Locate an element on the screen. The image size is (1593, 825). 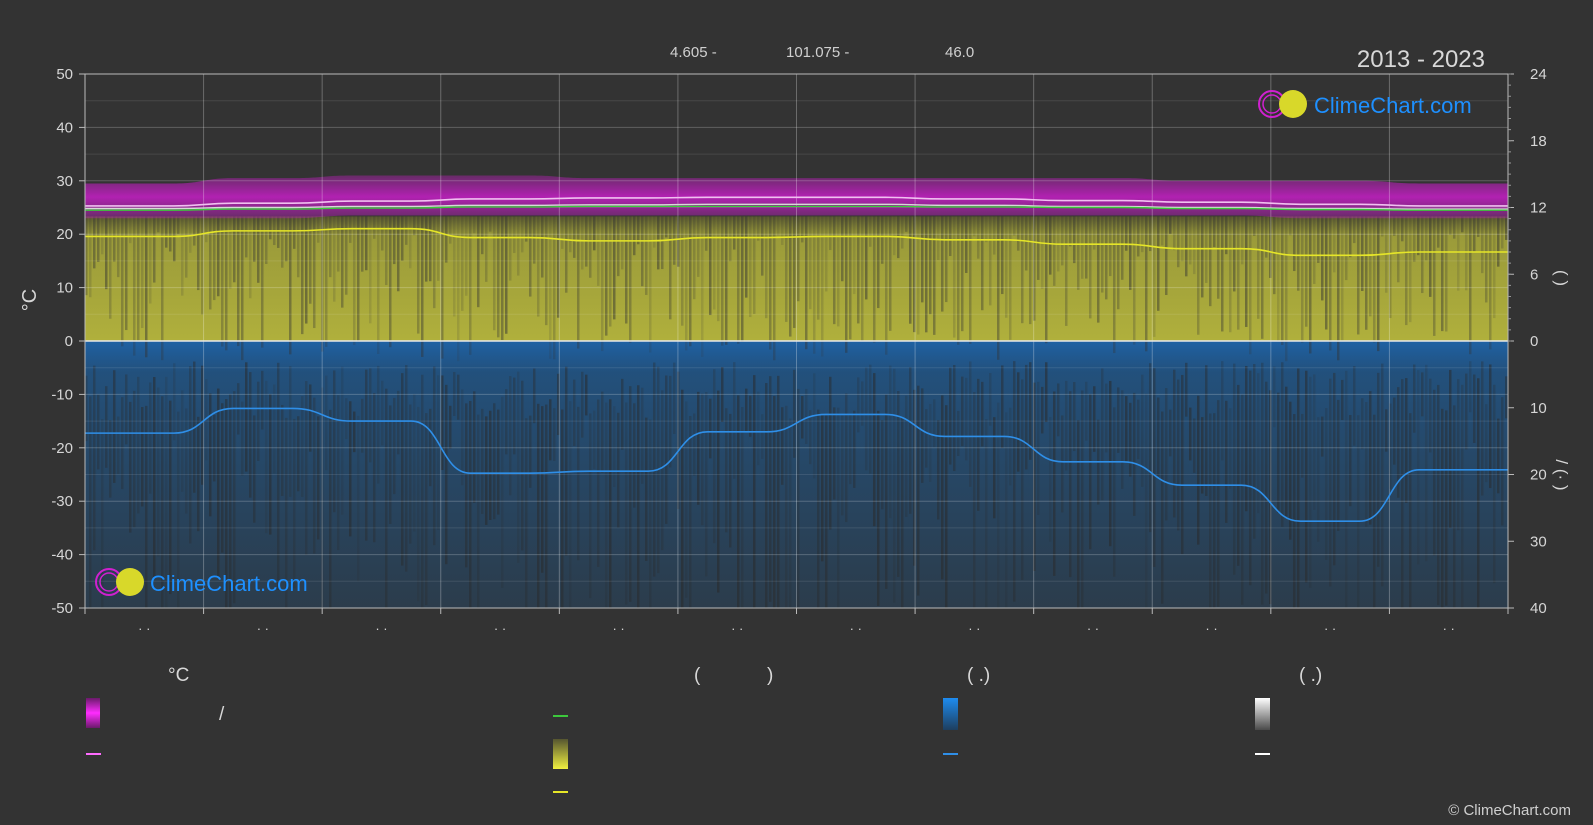
right-bottom-tick-label: 20 is located at coordinates (1538, 475).